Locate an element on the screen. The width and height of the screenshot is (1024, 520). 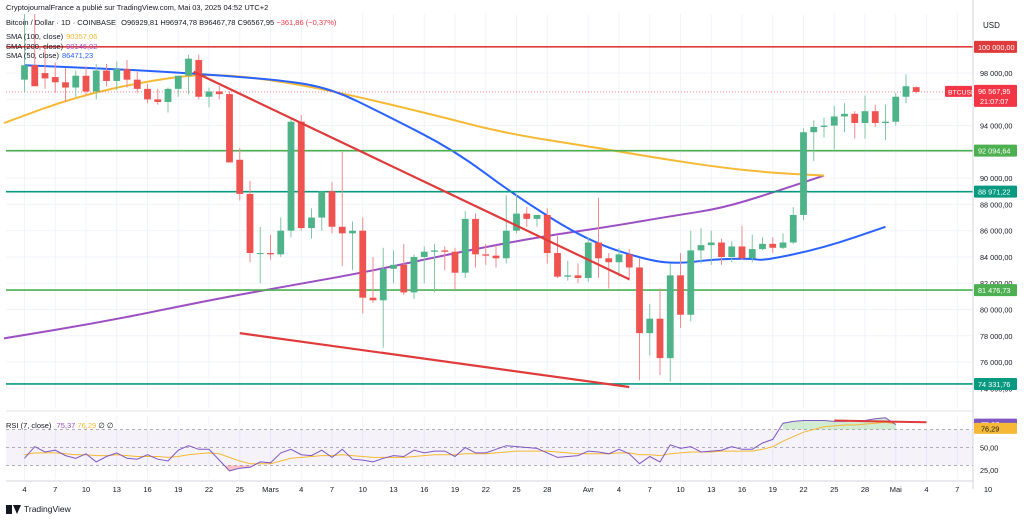
ohlc-open: O96929,81 is located at coordinates (140, 22).